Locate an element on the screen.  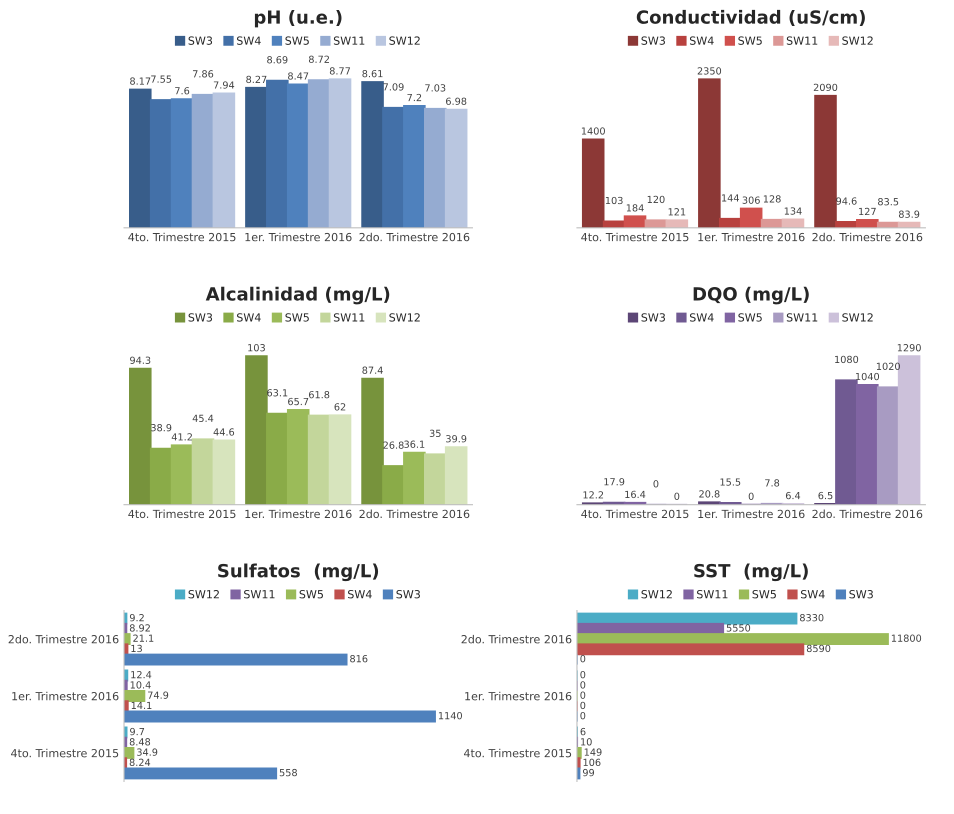
data-label: 7.86 is located at coordinates (203, 74).